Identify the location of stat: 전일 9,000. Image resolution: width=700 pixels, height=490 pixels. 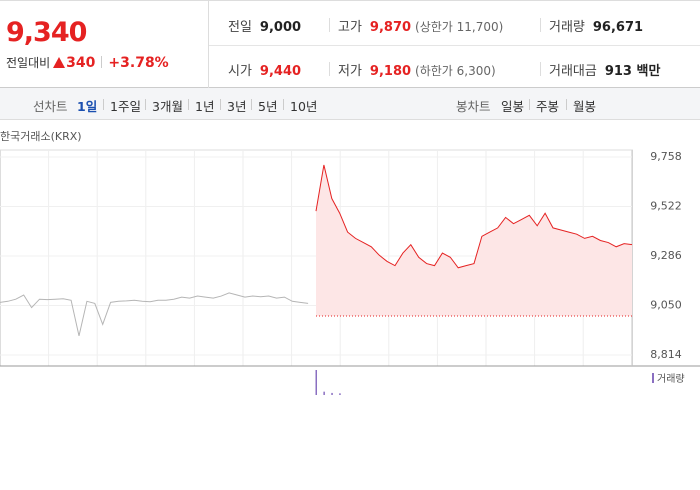
(264, 25).